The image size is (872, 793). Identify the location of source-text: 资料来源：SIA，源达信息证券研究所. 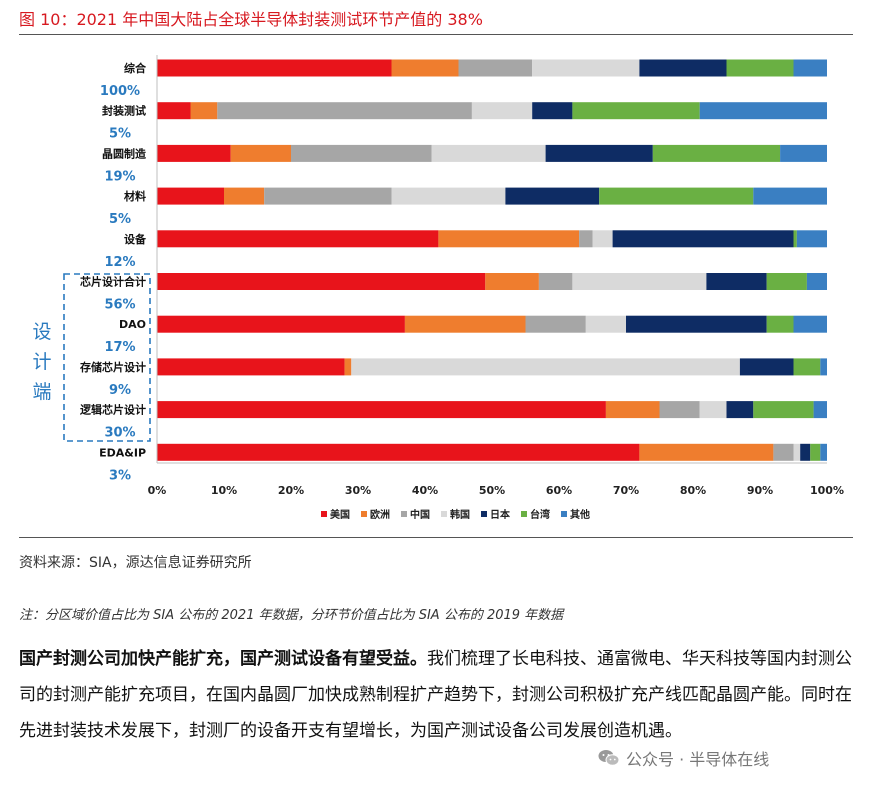
(135, 563).